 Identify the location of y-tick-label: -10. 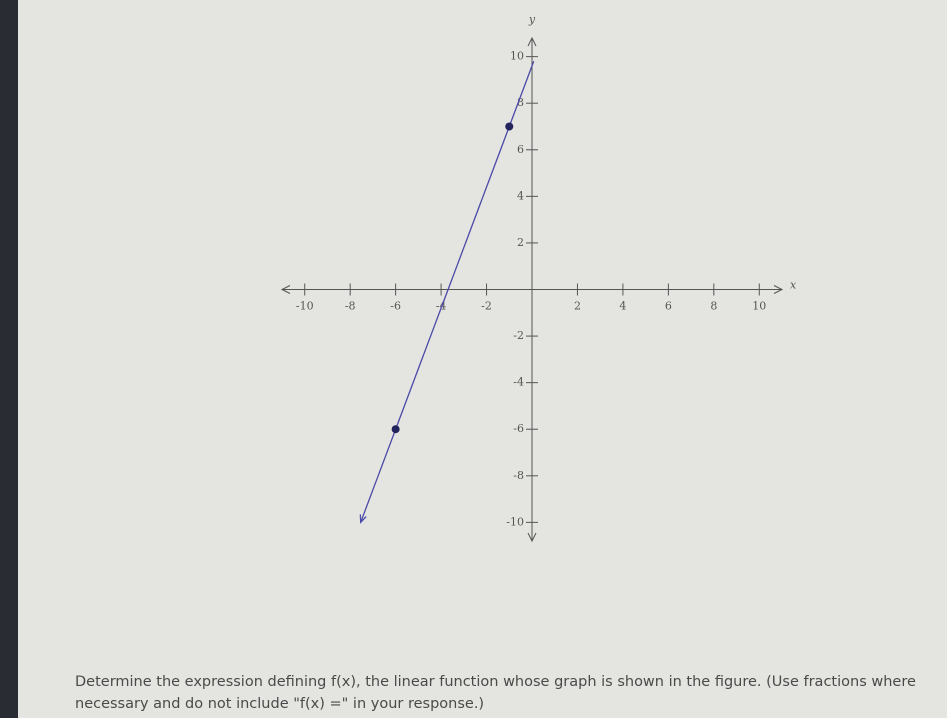
(515, 521).